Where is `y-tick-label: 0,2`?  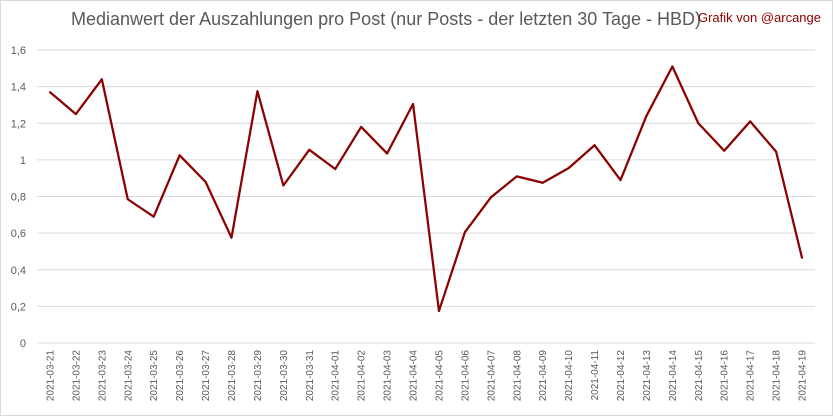
y-tick-label: 0,2 is located at coordinates (18, 307).